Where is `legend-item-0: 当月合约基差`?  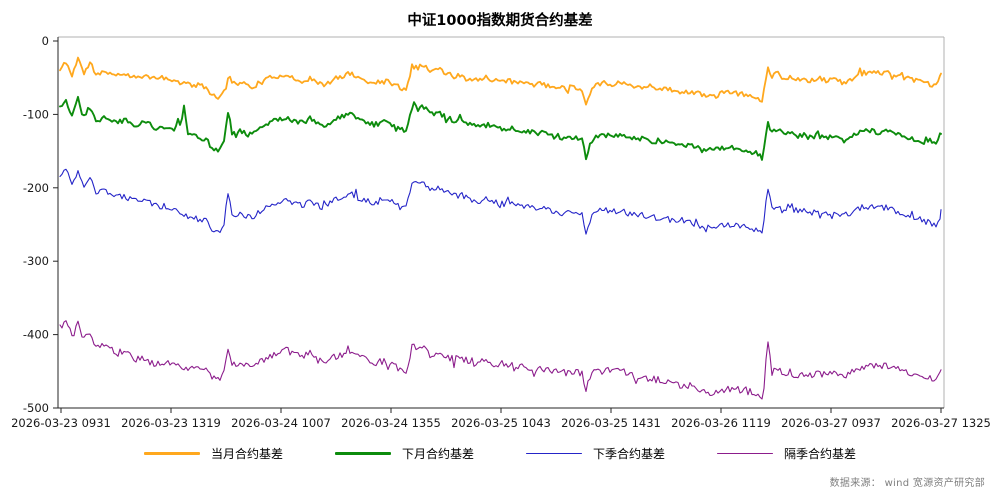
legend-item-0: 当月合约基差 is located at coordinates (213, 453).